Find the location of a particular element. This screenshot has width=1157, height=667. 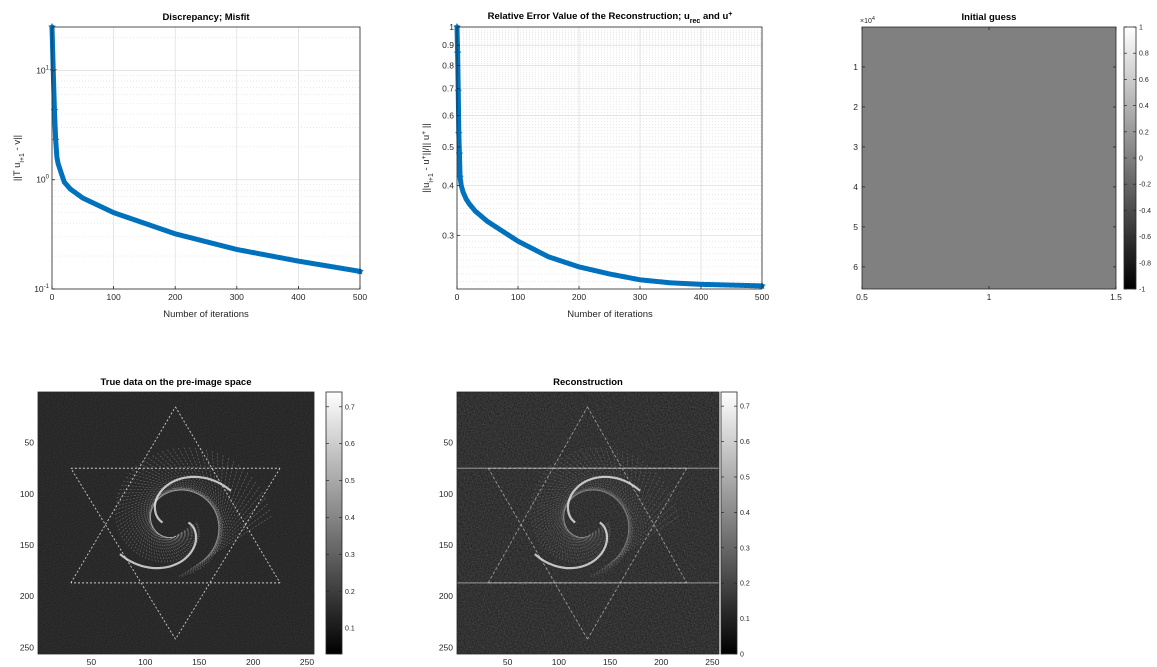

y-tick-label: 50 is located at coordinates (449, 443).